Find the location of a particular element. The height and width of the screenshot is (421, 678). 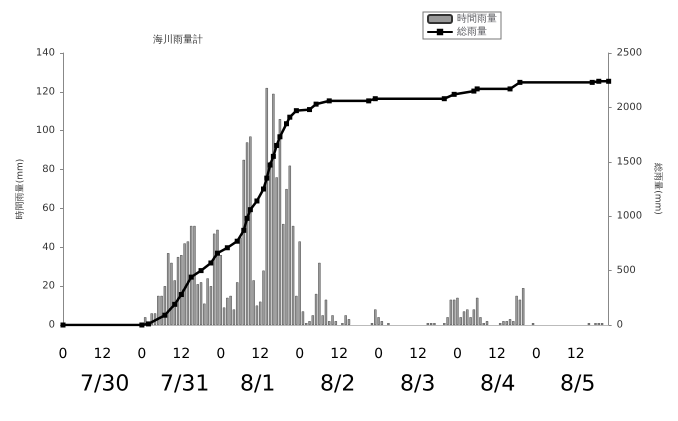

y-tick-label: 0 is located at coordinates (51, 325).